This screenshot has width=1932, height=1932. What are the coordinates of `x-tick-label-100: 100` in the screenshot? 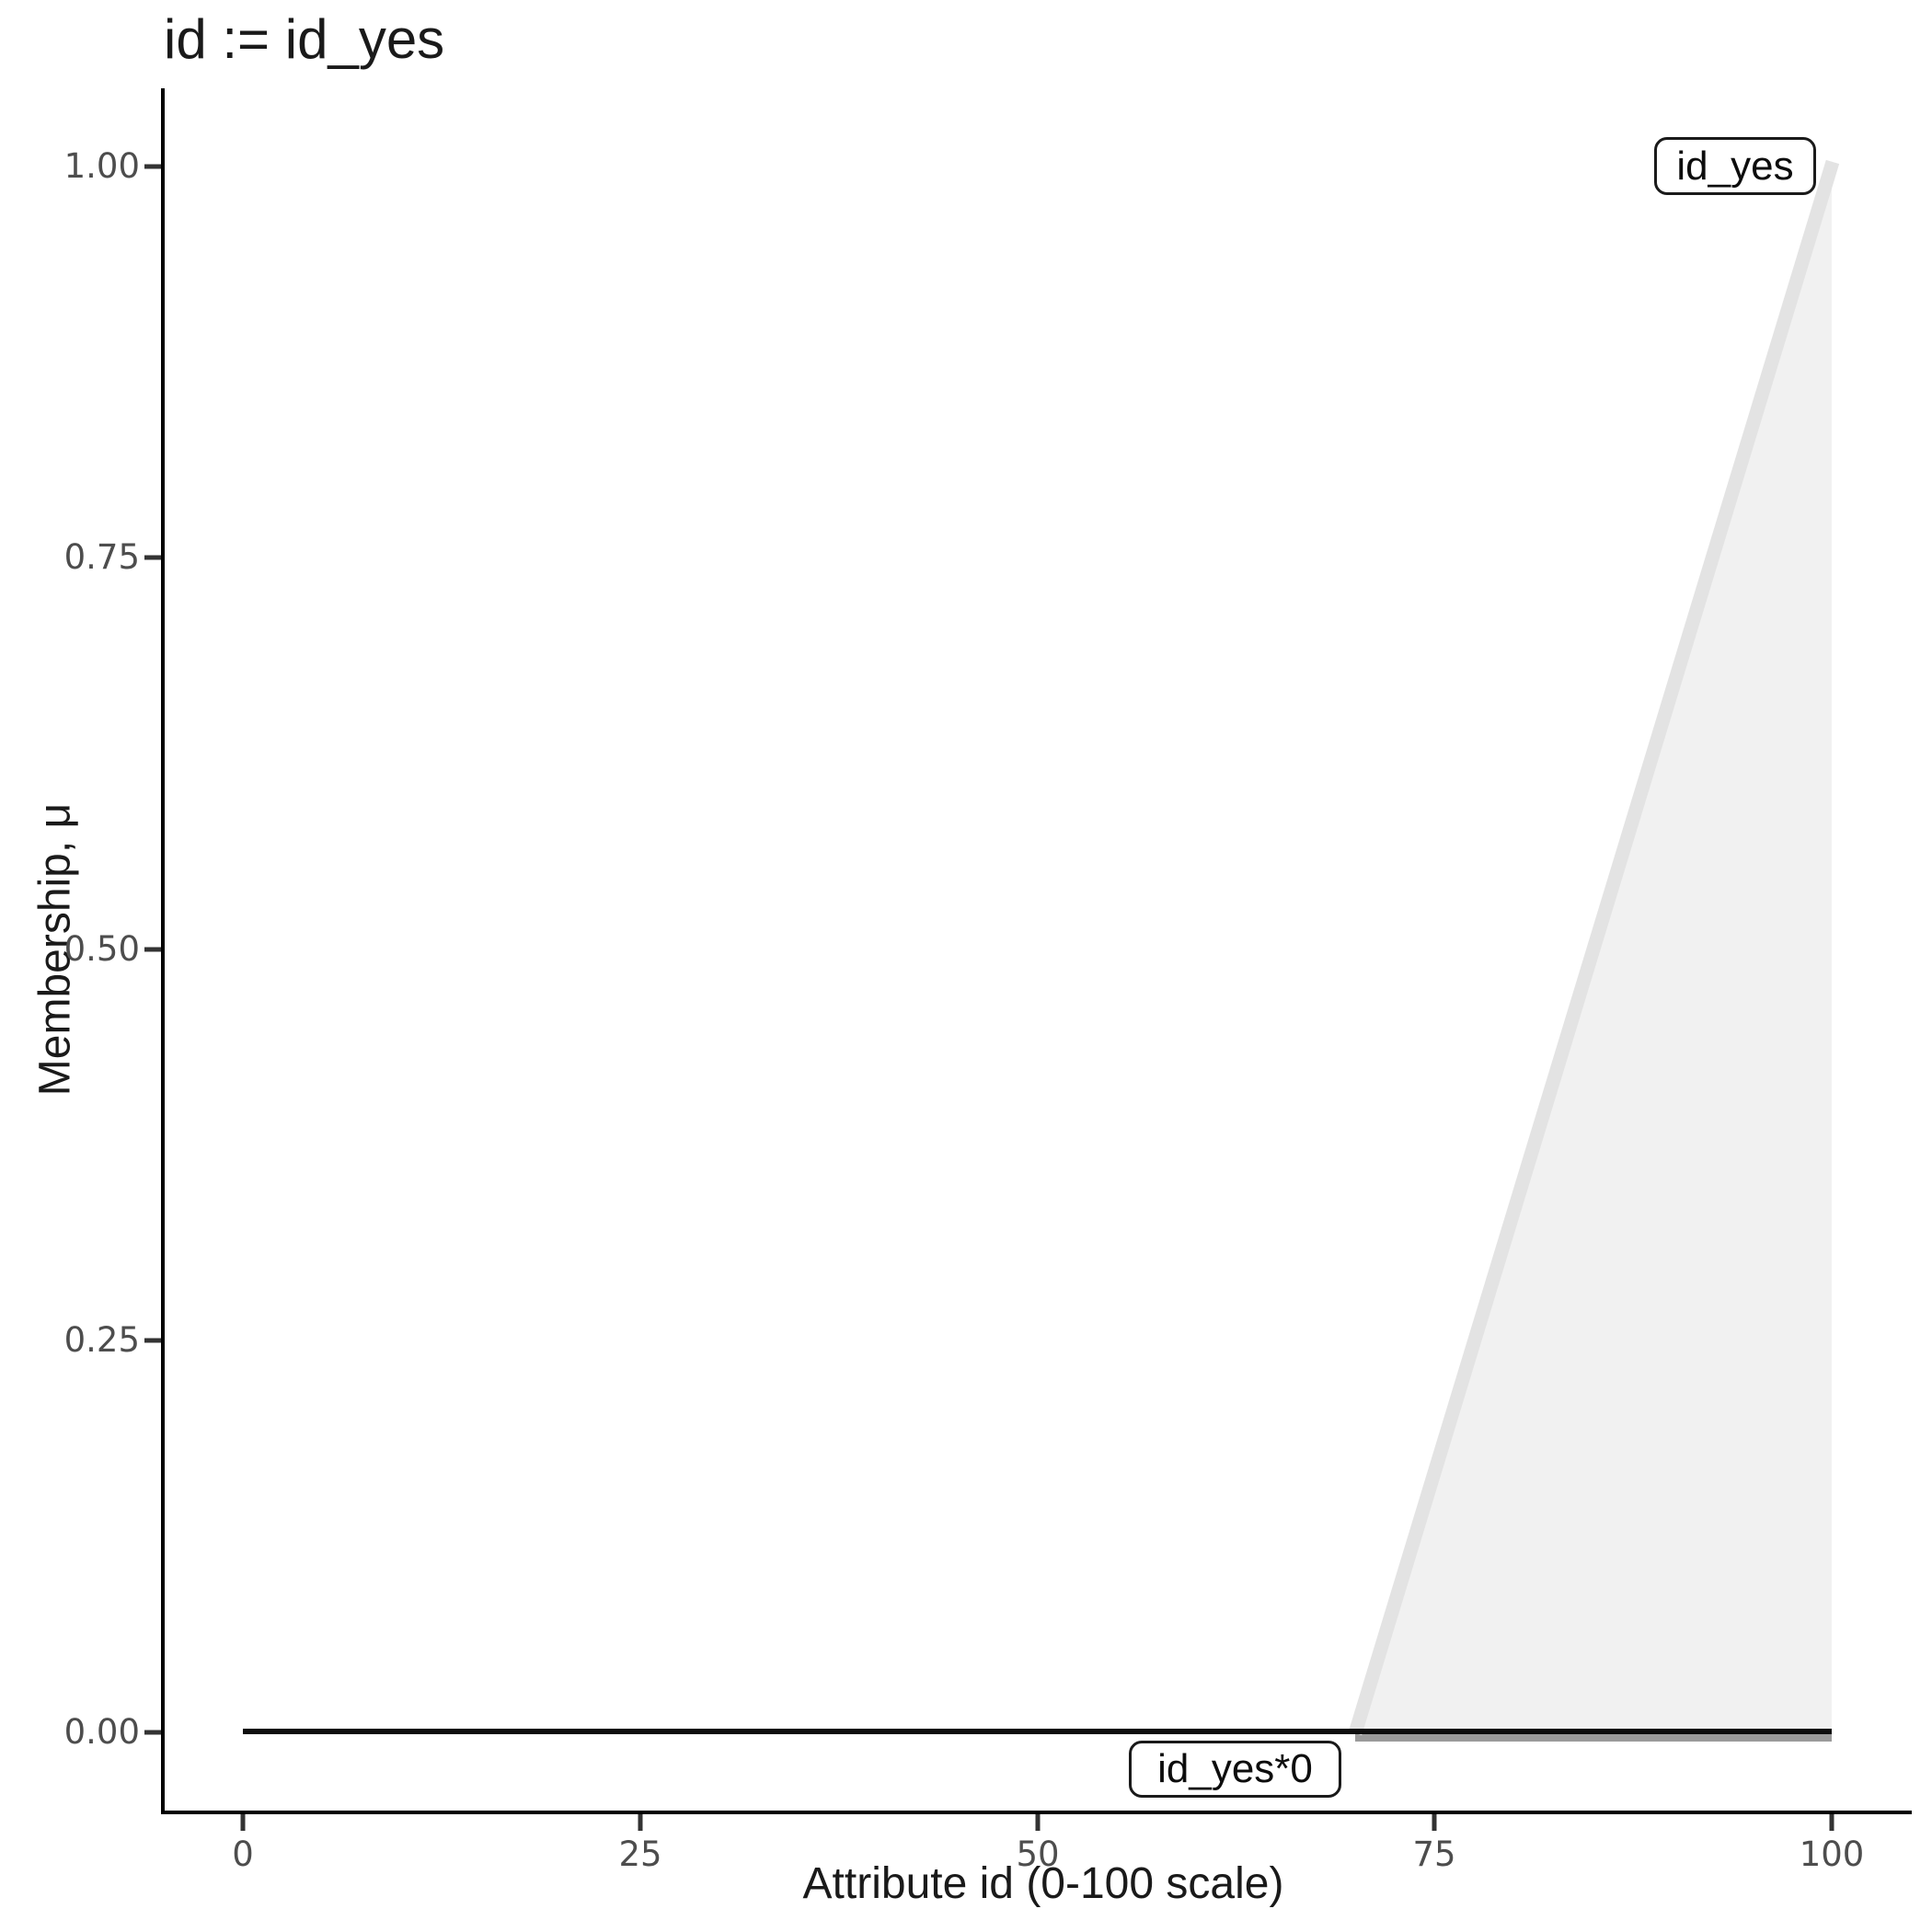 It's located at (1832, 1854).